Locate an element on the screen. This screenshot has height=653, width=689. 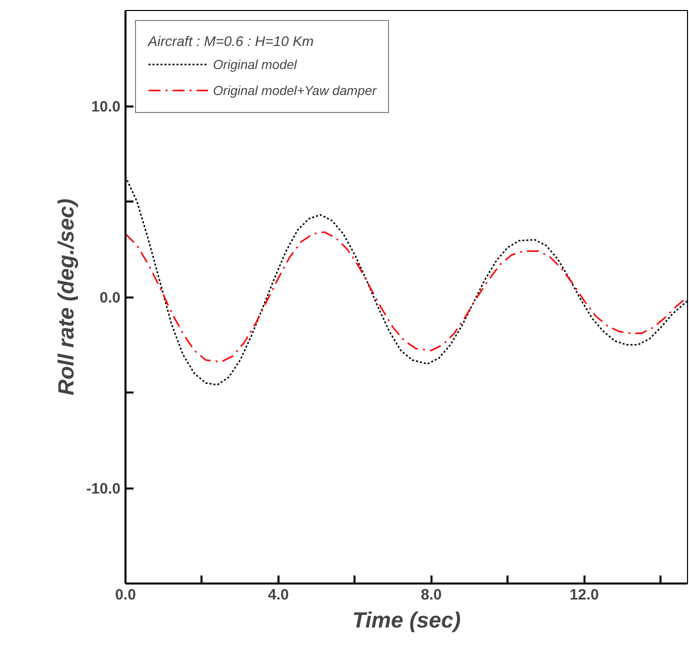
legend-title: Aircraft : M=0.6 : H=10 Km is located at coordinates (231, 41).